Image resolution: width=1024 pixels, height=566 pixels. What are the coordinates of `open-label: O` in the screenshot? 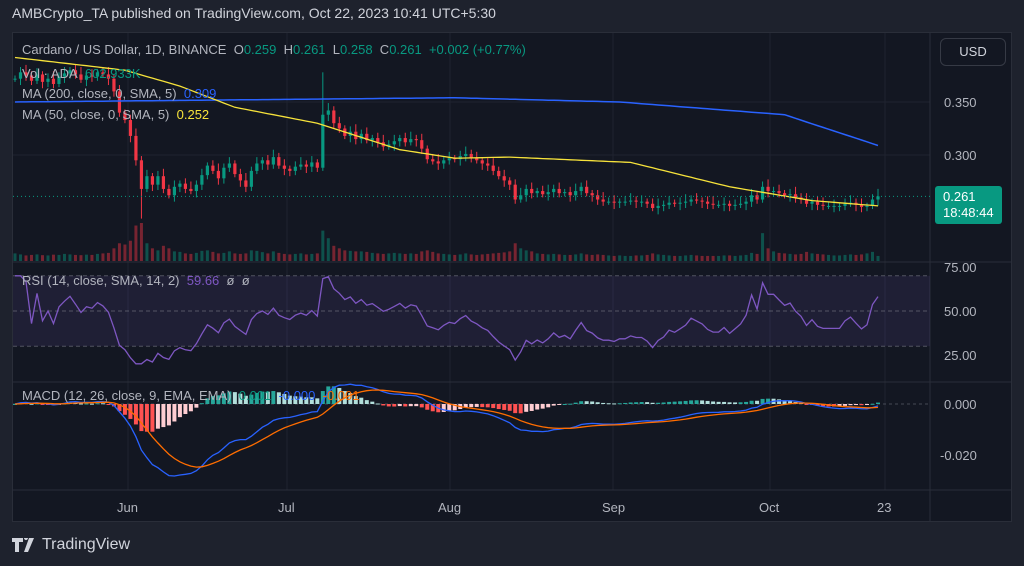 It's located at (238, 49).